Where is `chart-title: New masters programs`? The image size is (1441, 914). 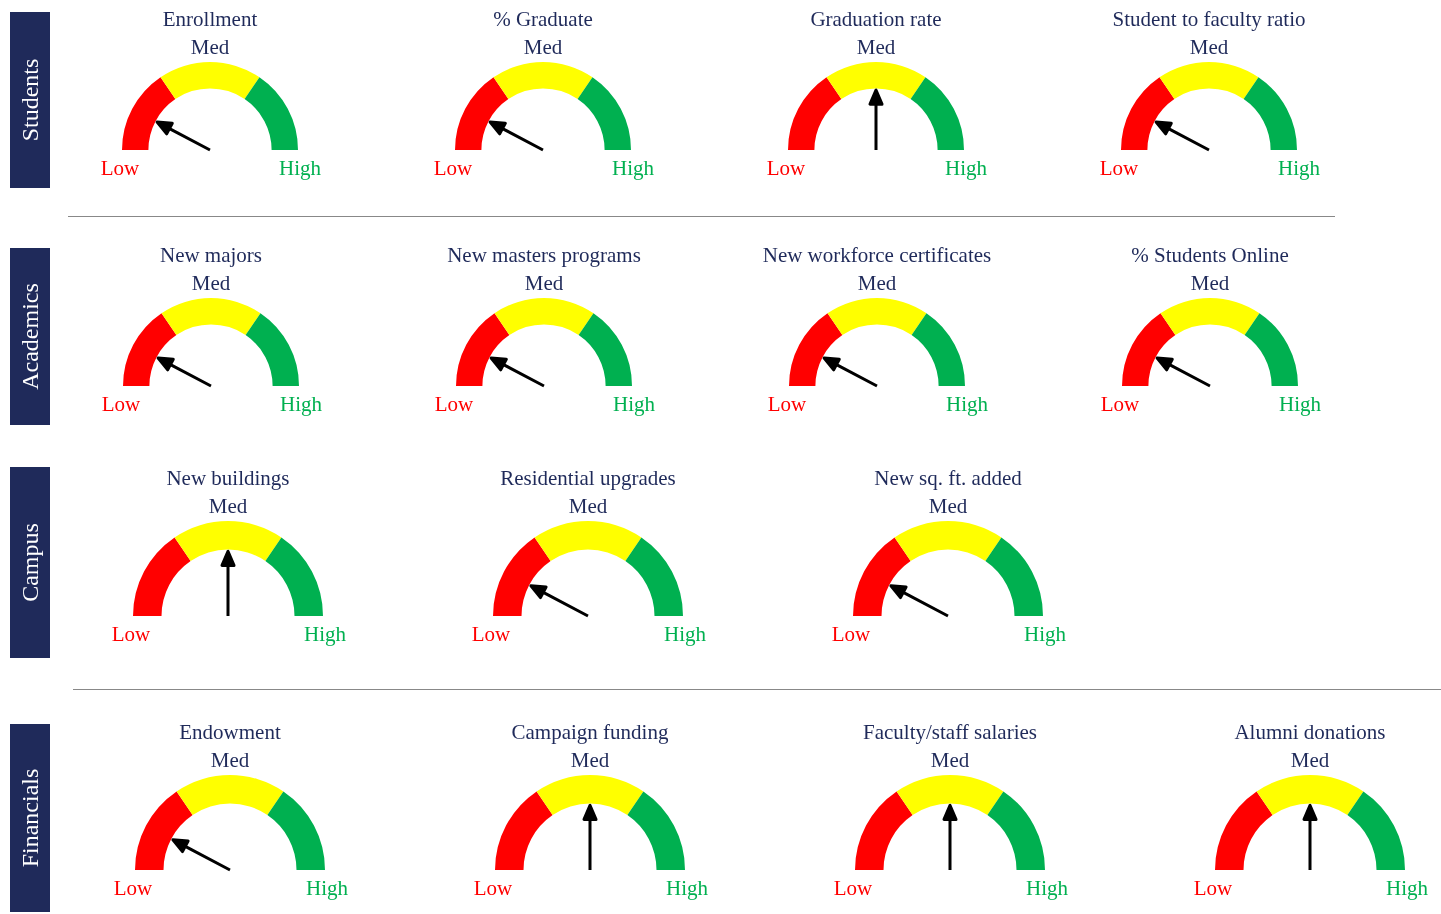 chart-title: New masters programs is located at coordinates (544, 255).